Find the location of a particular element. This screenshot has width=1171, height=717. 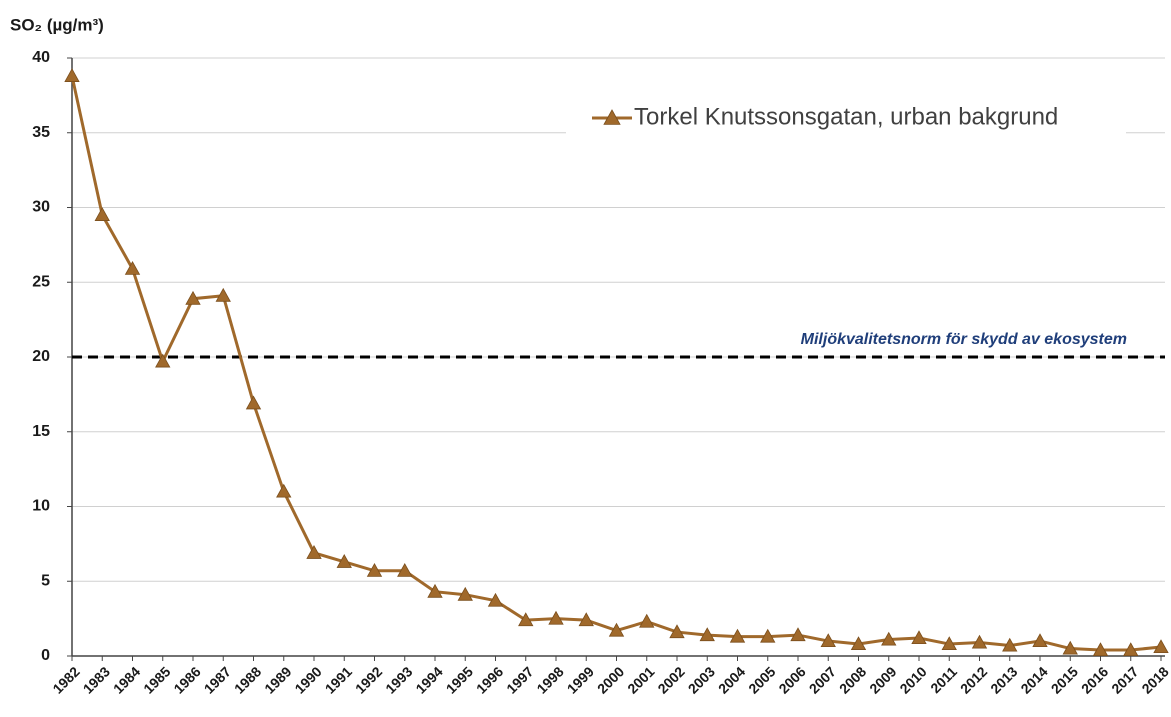

x-tick-label: 2006 is located at coordinates (791, 679).